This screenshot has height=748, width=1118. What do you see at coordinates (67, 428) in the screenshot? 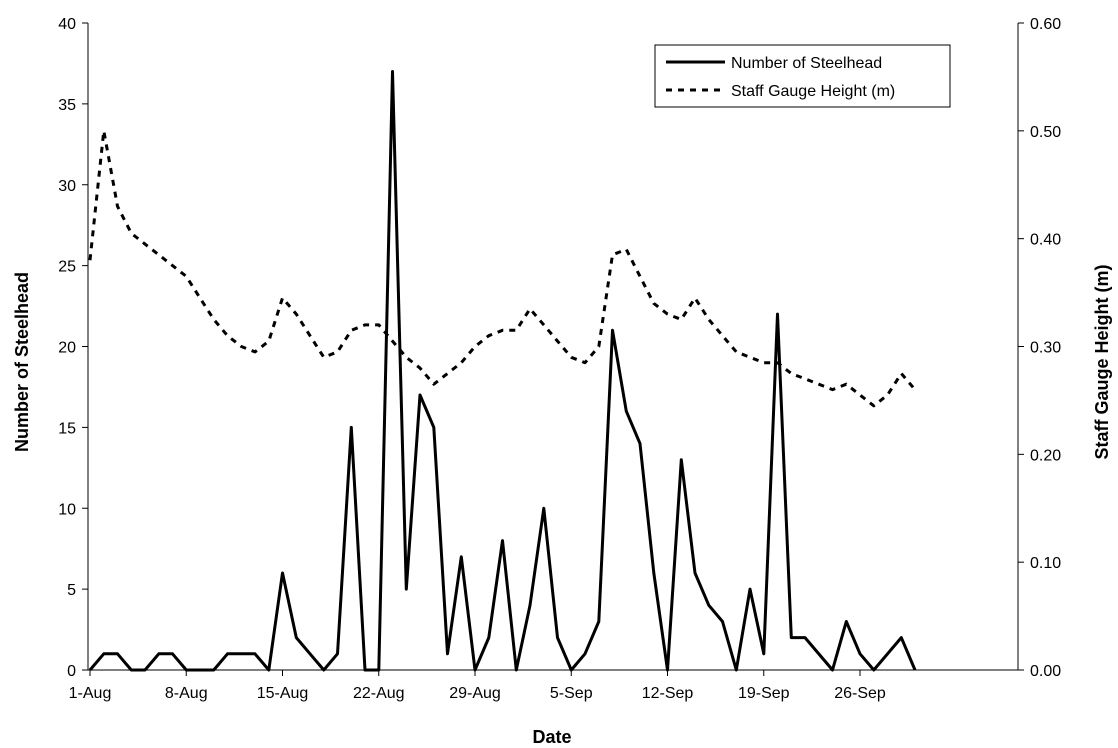
I see `y-left-tick-label: 15` at bounding box center [67, 428].